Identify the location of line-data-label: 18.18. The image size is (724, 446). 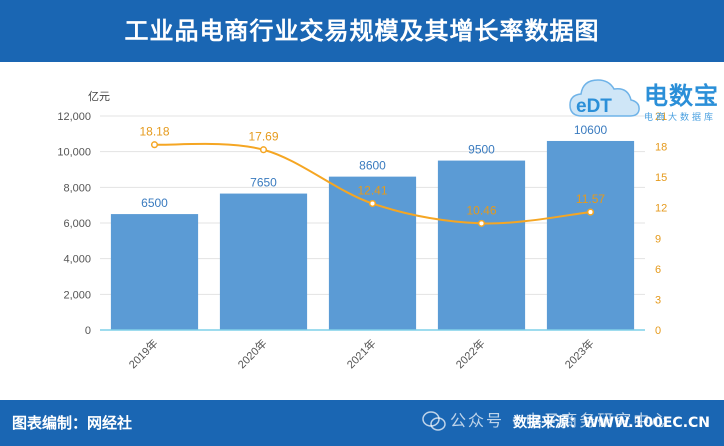
(154, 132).